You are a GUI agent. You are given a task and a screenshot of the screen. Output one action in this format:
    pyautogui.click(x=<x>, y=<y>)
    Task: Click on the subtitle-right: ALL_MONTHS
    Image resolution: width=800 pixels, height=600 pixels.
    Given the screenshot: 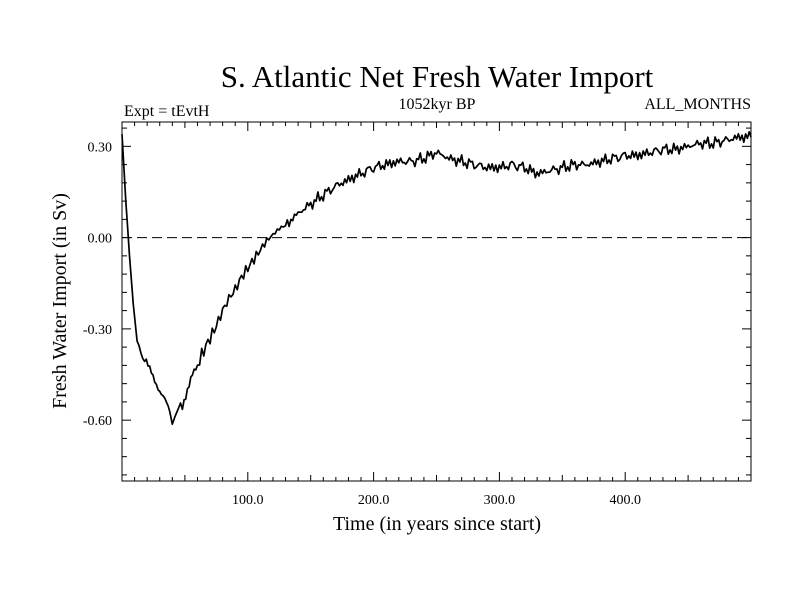 What is the action you would take?
    pyautogui.click(x=697, y=104)
    